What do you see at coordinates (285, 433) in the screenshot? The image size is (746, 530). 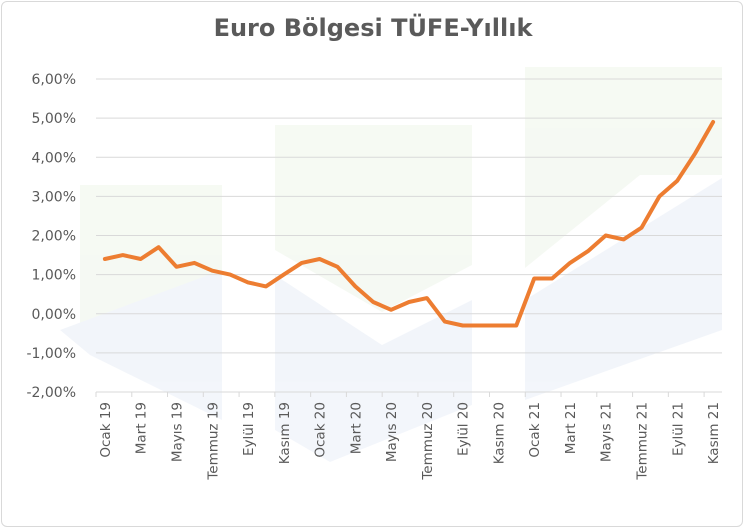 I see `x-tick-label: Kasım 19` at bounding box center [285, 433].